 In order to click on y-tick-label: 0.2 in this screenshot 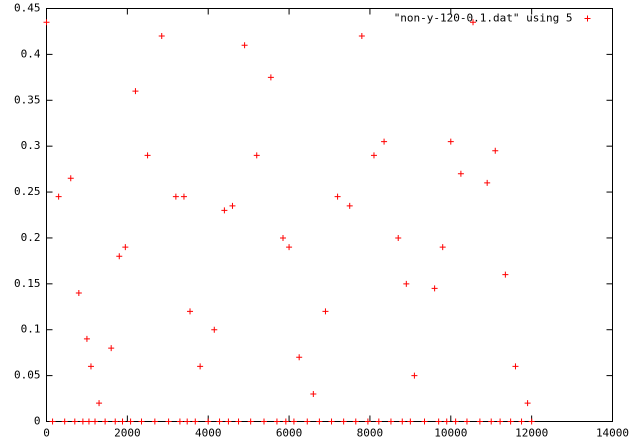, I will do `click(31, 237)`.